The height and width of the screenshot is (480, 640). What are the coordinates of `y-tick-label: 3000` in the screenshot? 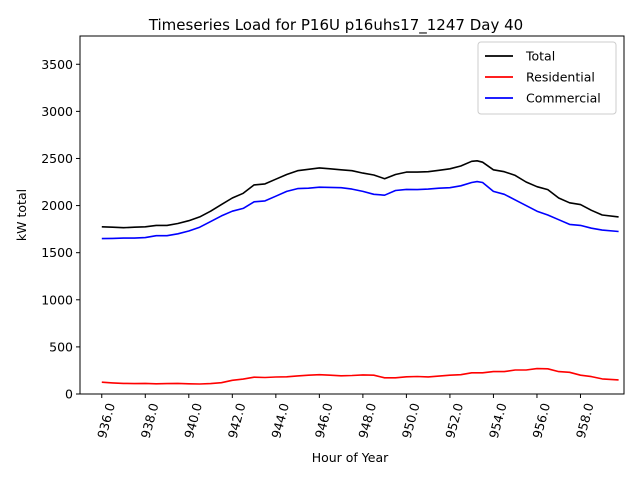 It's located at (57, 111).